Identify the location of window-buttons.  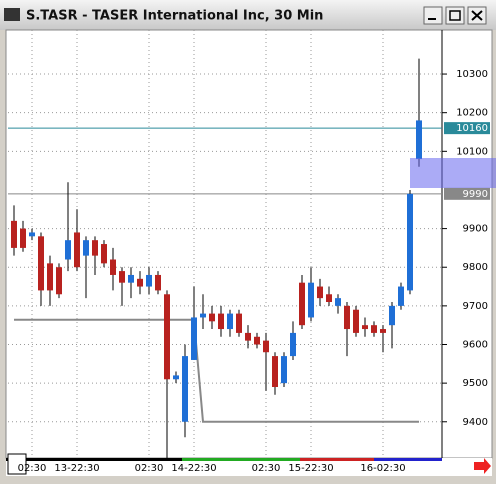
(455, 15).